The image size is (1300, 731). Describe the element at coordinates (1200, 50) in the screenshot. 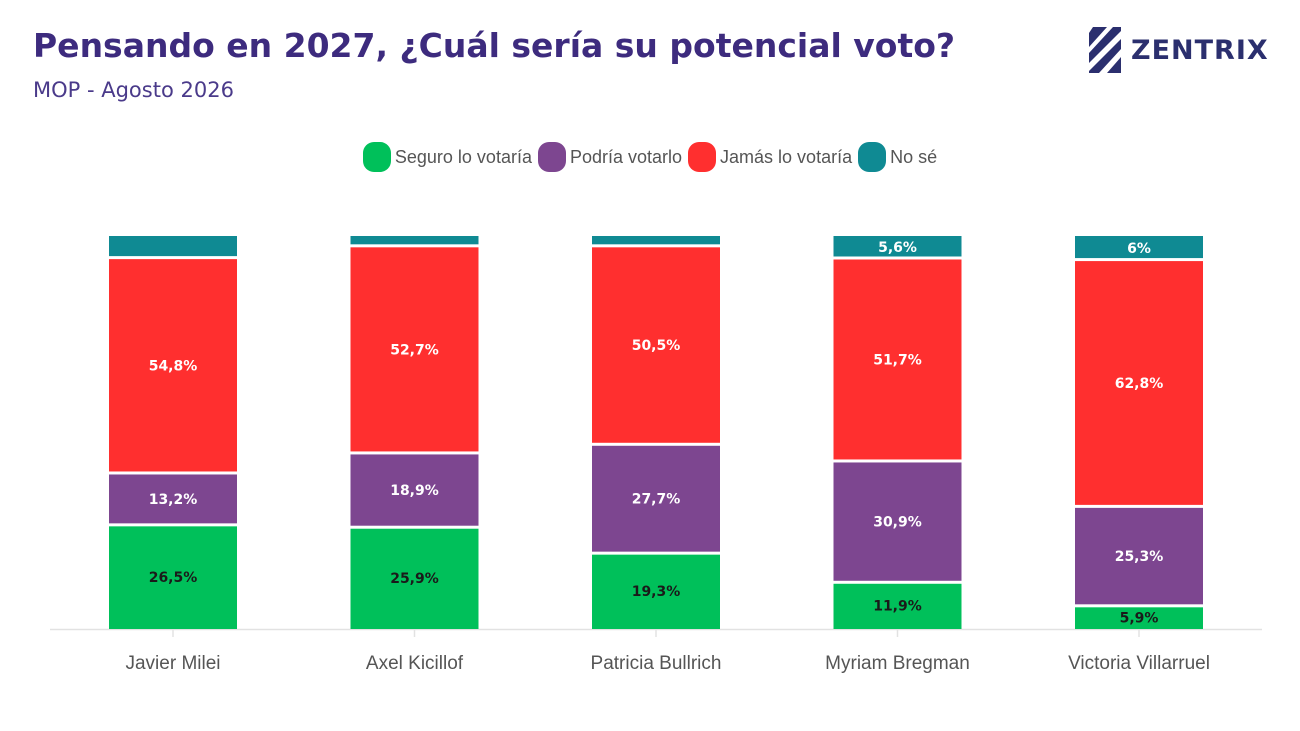

I see `brand-name: ZENTRIX` at that location.